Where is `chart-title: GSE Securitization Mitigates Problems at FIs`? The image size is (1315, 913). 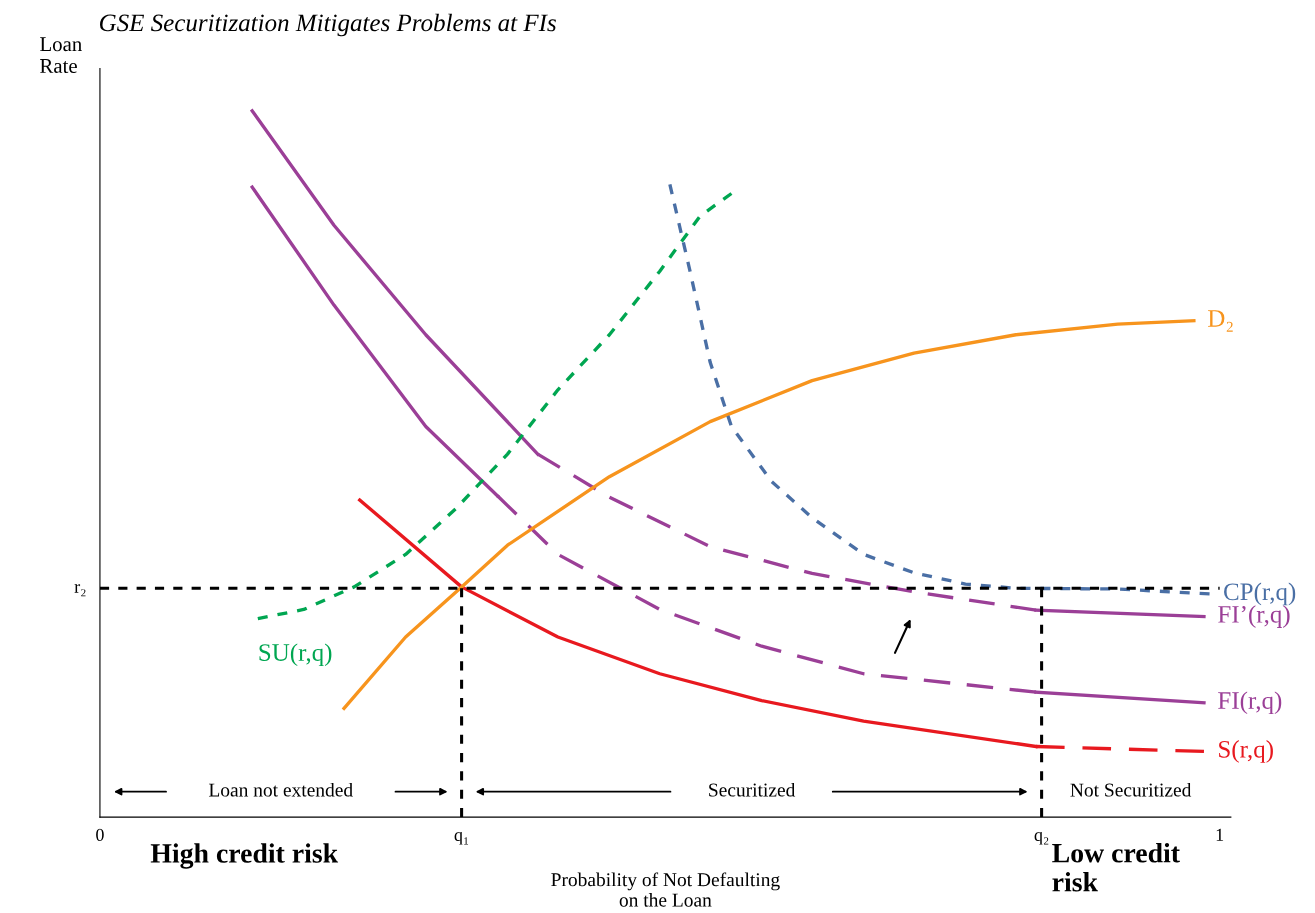 chart-title: GSE Securitization Mitigates Problems at FIs is located at coordinates (328, 25).